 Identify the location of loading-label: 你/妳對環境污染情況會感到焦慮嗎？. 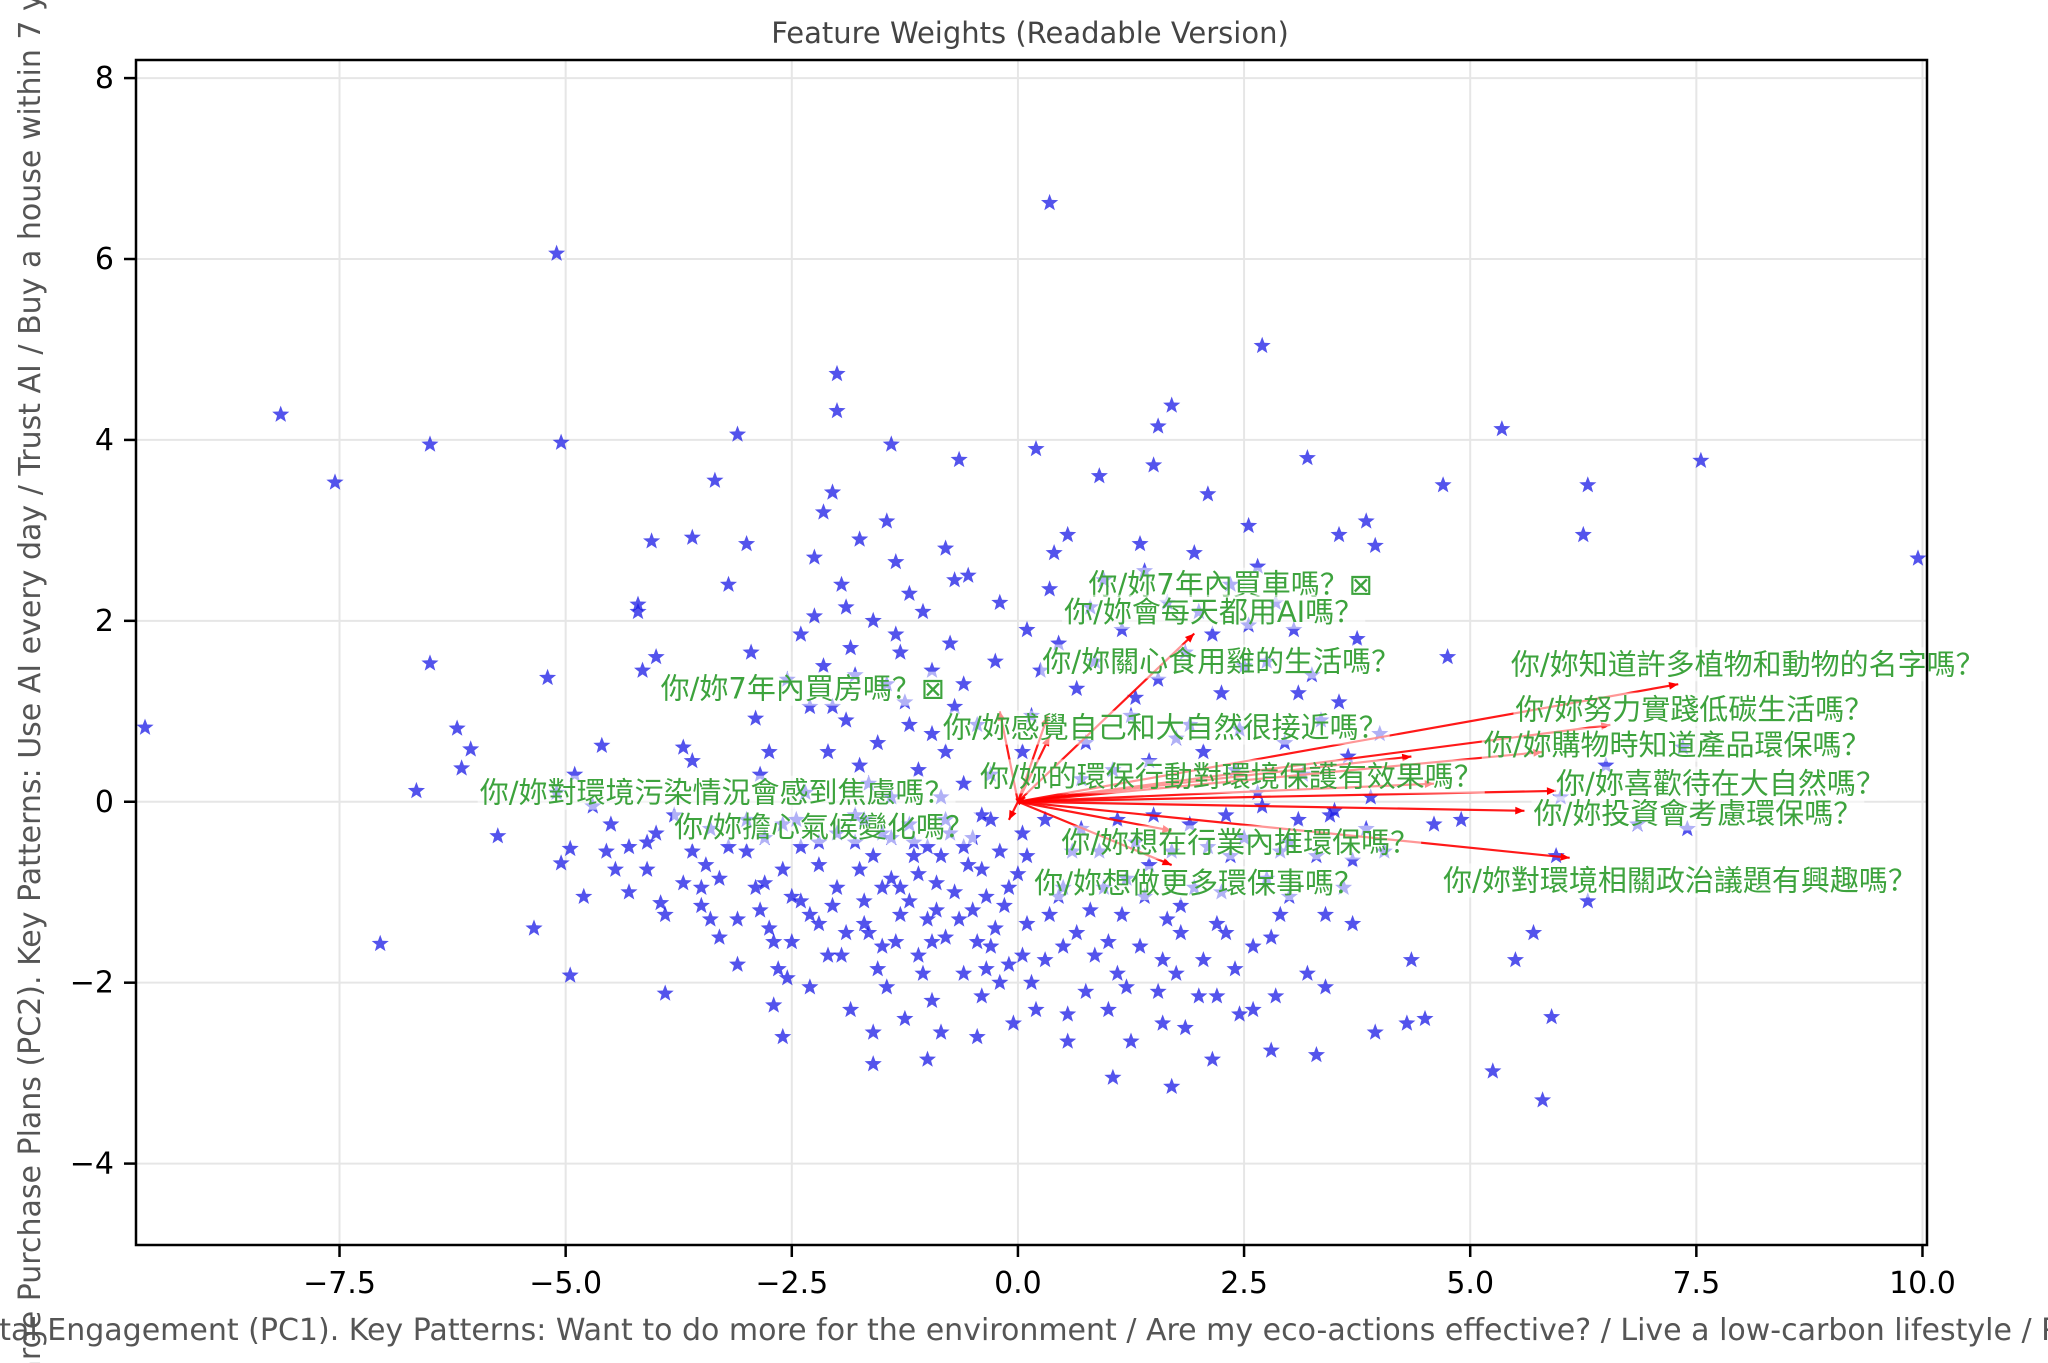
(717, 793).